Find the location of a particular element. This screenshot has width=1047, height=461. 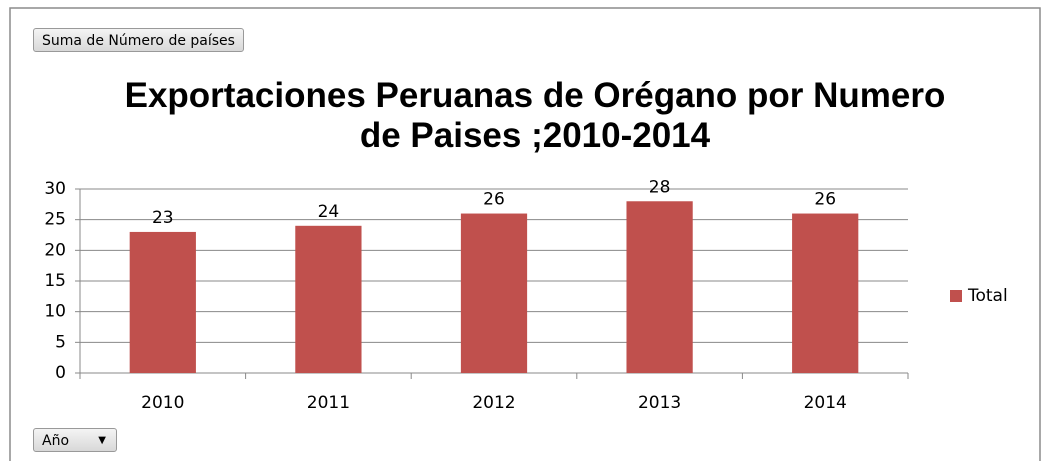

data-label: 24 is located at coordinates (329, 212).